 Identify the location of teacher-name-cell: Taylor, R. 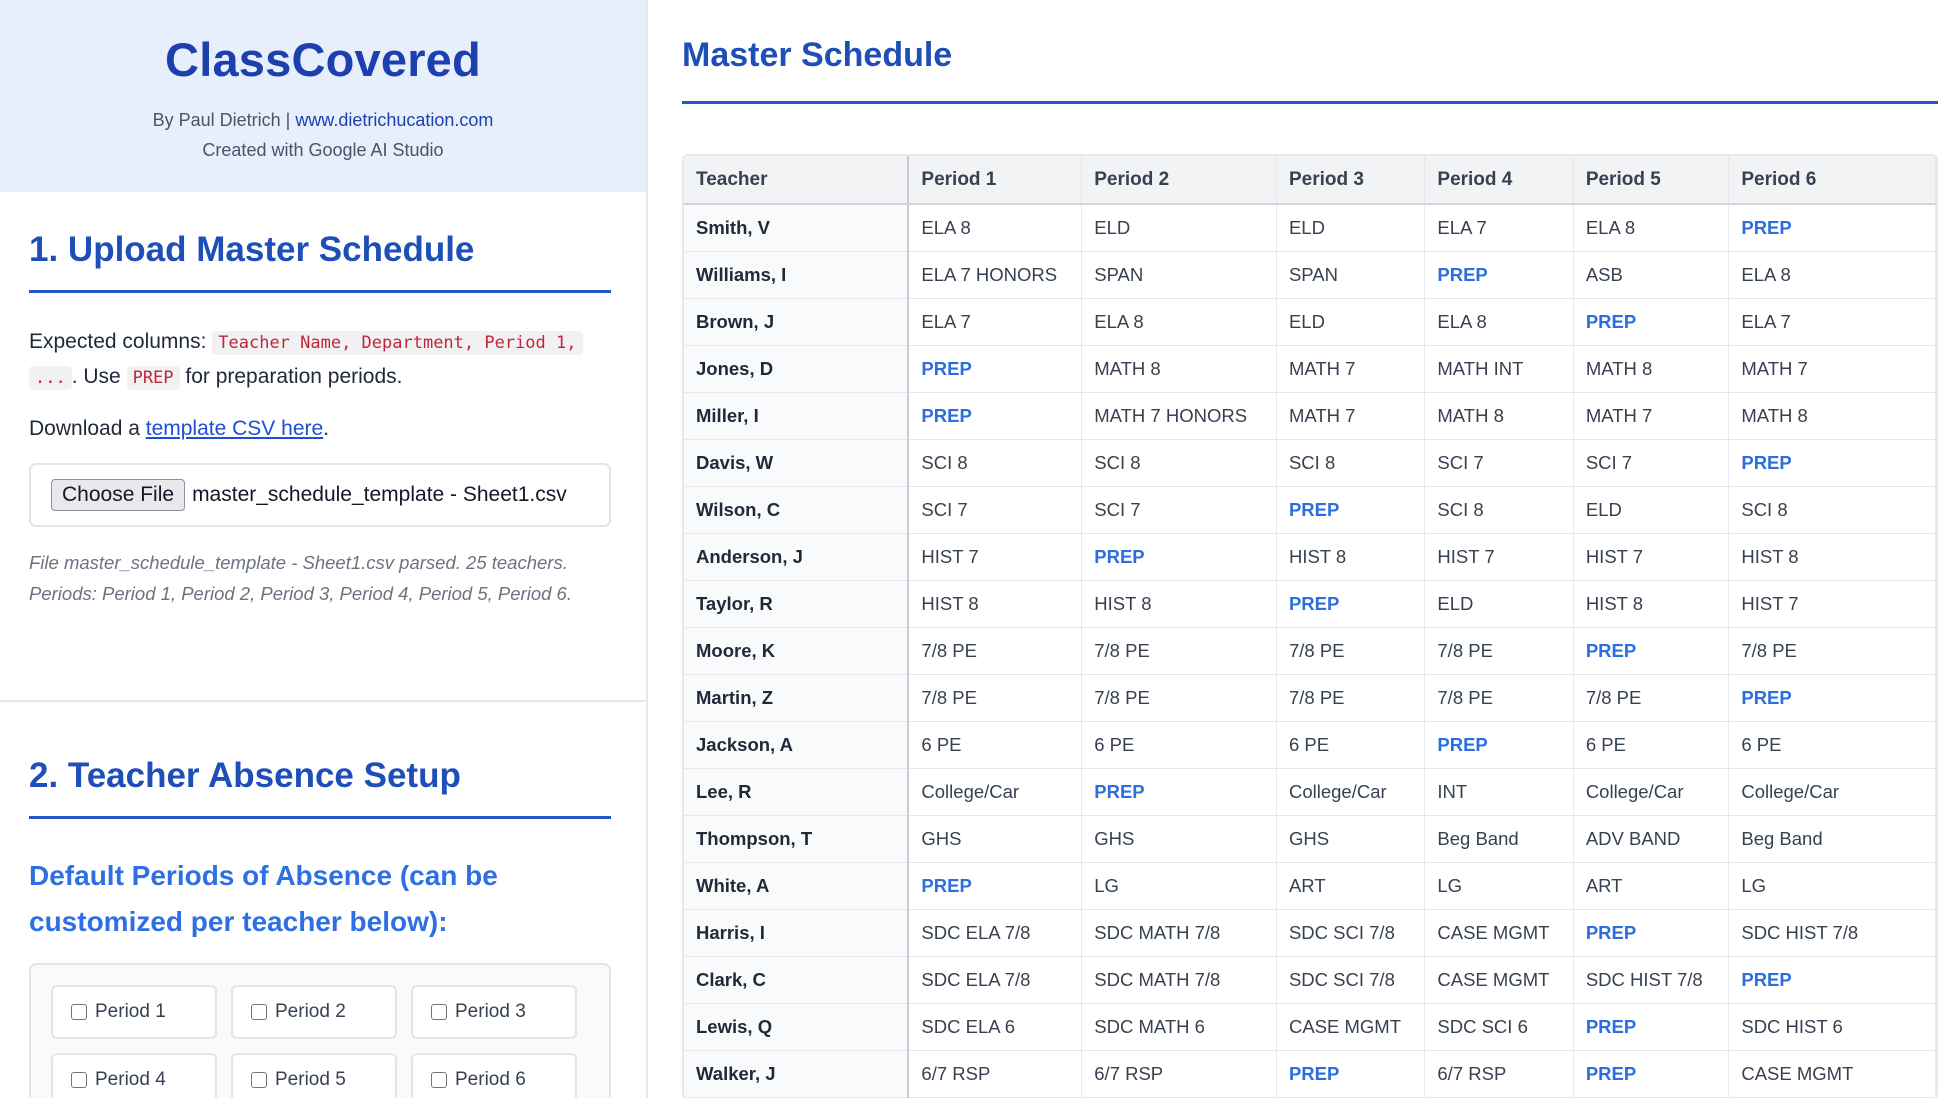
(797, 604).